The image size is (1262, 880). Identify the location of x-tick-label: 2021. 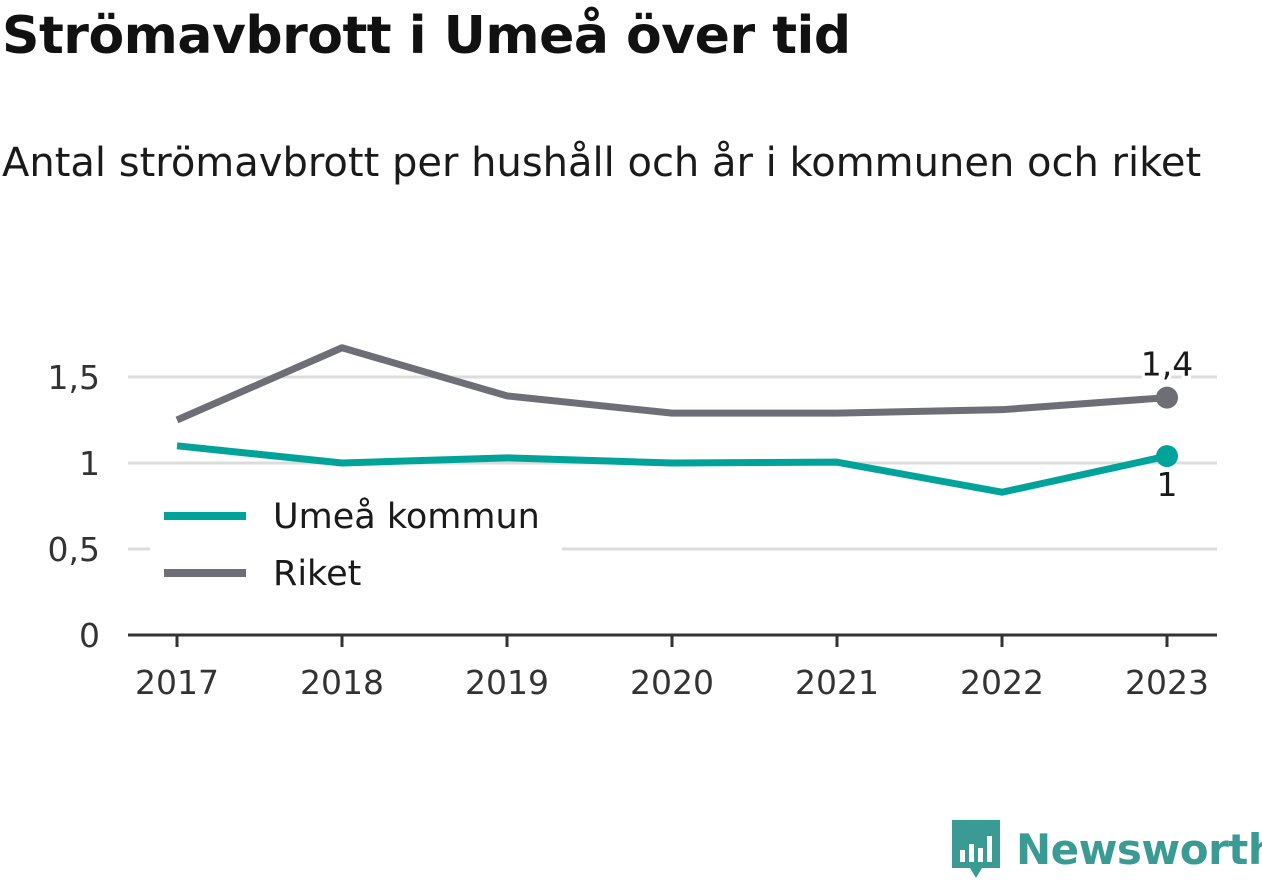
(837, 682).